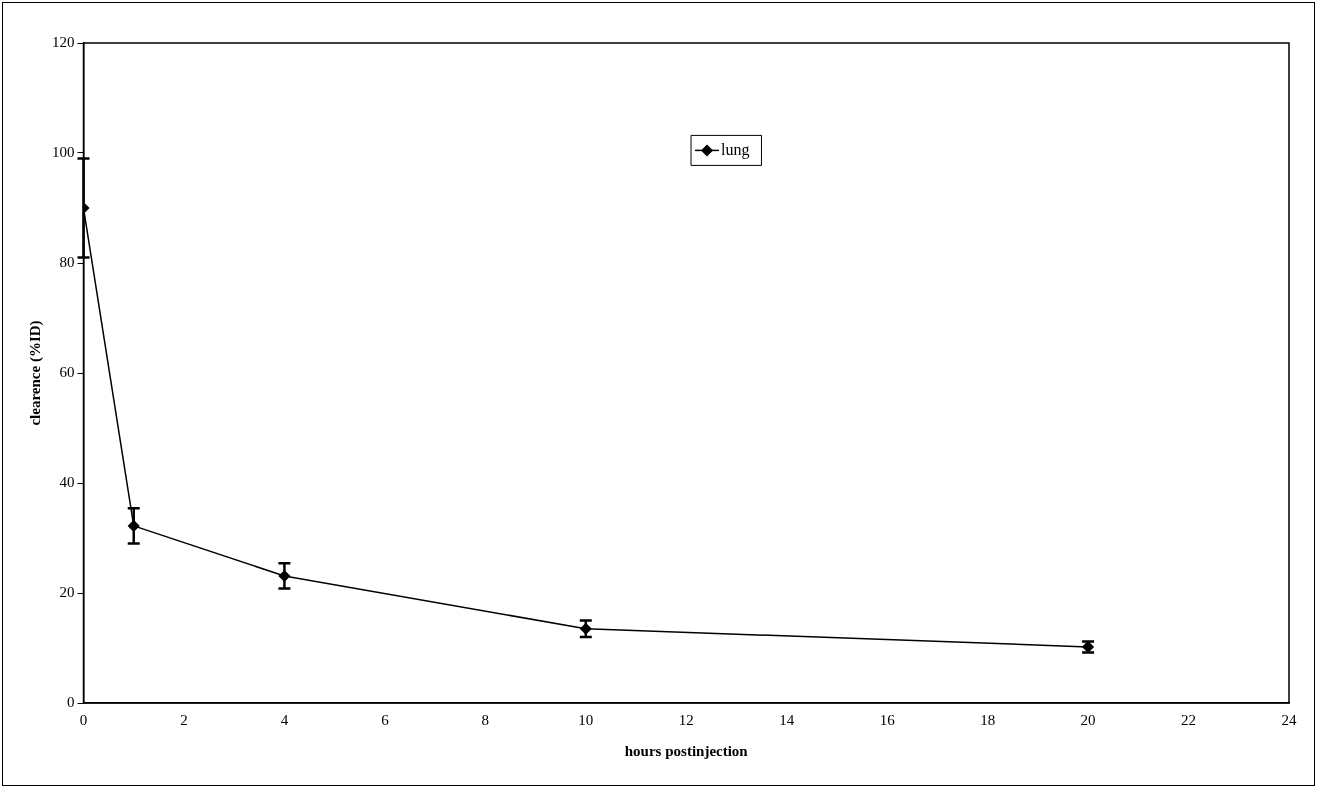 This screenshot has width=1319, height=790. What do you see at coordinates (284, 719) in the screenshot?
I see `x-tick-label: 4` at bounding box center [284, 719].